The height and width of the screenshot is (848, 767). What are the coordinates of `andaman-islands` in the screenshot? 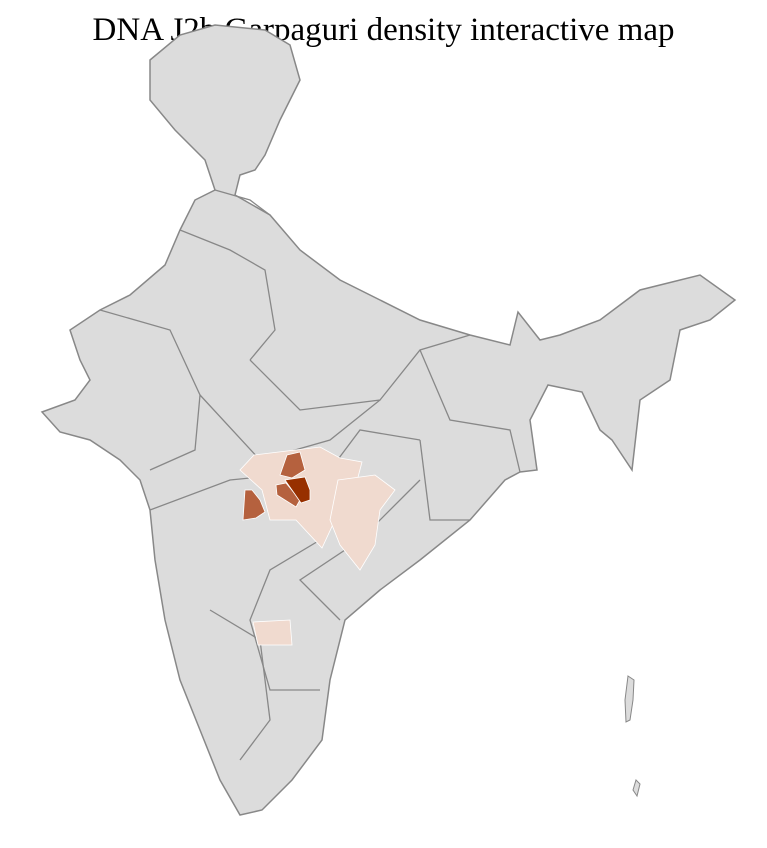 It's located at (632, 736).